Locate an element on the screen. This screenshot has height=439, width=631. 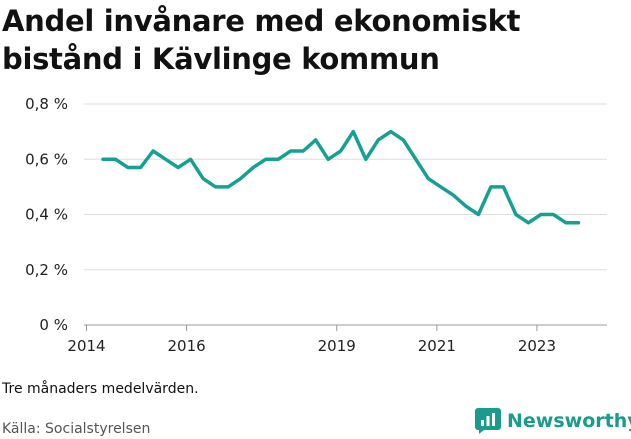
y-tick-label: 0,8 % is located at coordinates (46, 104).